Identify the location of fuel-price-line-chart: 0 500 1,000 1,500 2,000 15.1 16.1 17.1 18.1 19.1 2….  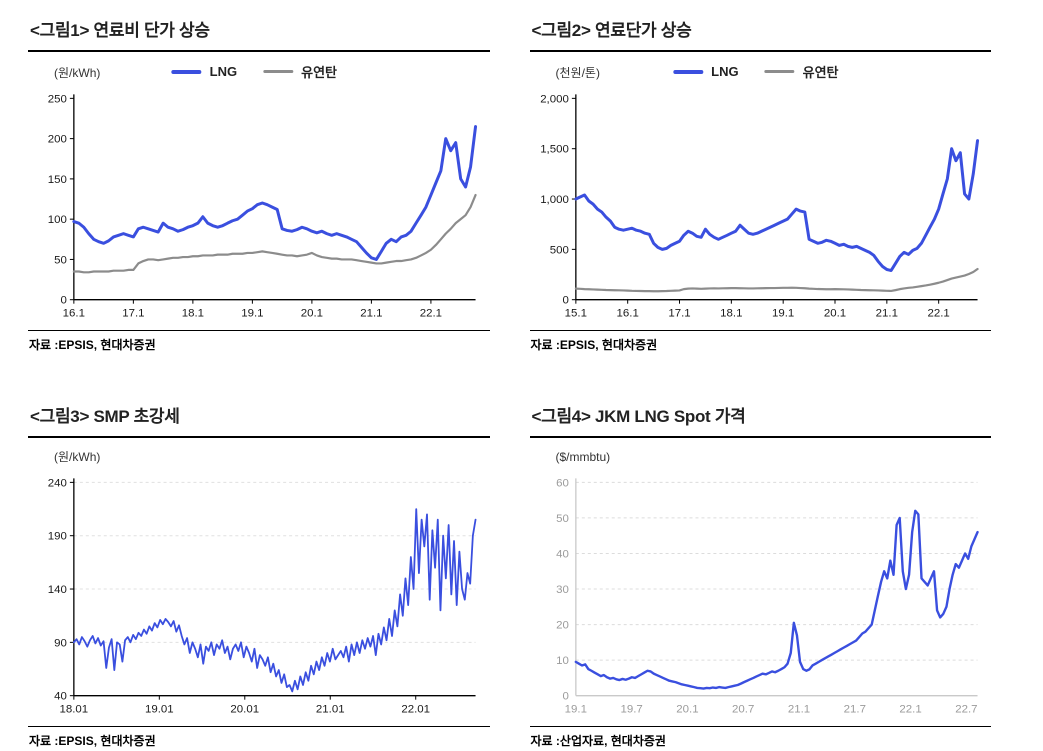
(759, 206).